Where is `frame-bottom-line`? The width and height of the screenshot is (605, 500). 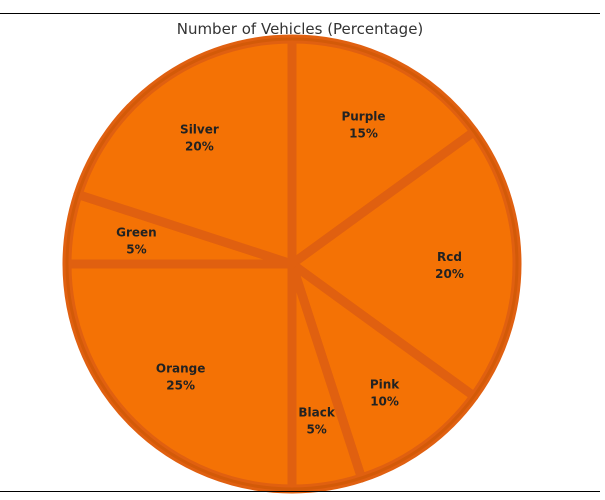
frame-bottom-line is located at coordinates (300, 491).